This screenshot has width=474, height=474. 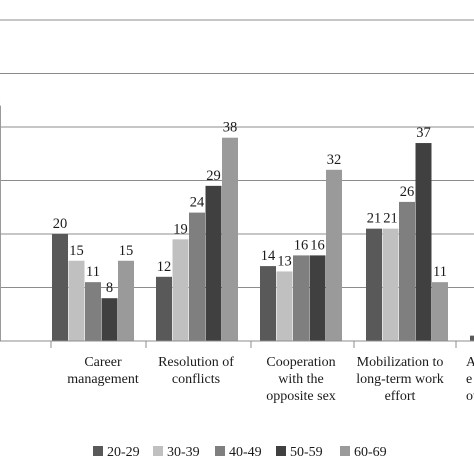 What do you see at coordinates (164, 267) in the screenshot?
I see `value-label: 12` at bounding box center [164, 267].